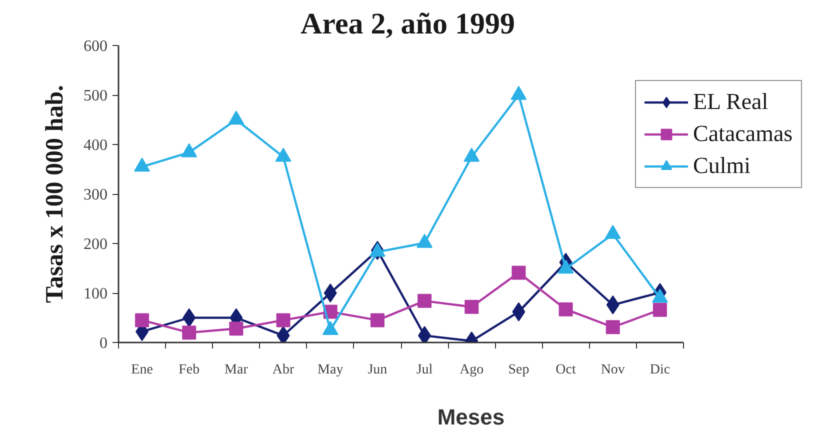 The image size is (827, 435). I want to click on x-tick-label: Ene, so click(142, 370).